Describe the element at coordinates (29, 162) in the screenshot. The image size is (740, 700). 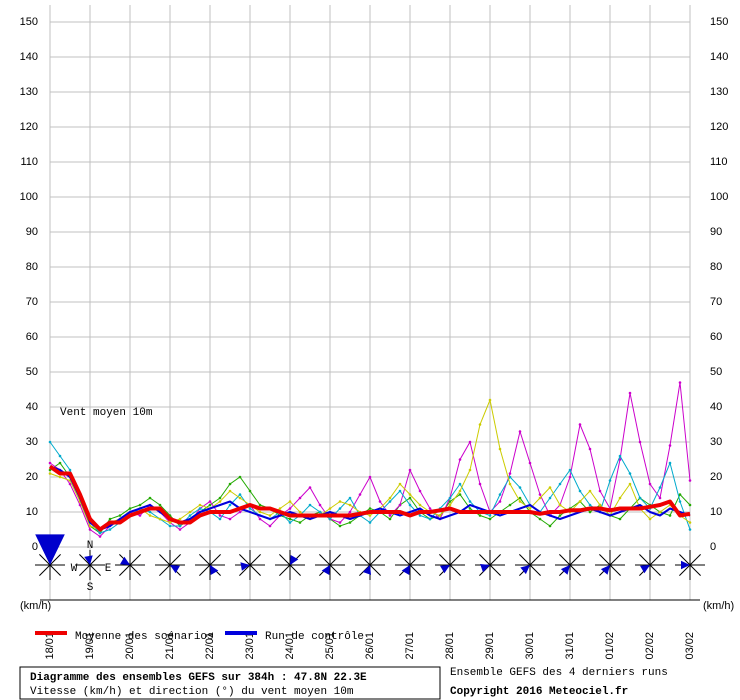
I see `y-tick-label: 110` at that location.